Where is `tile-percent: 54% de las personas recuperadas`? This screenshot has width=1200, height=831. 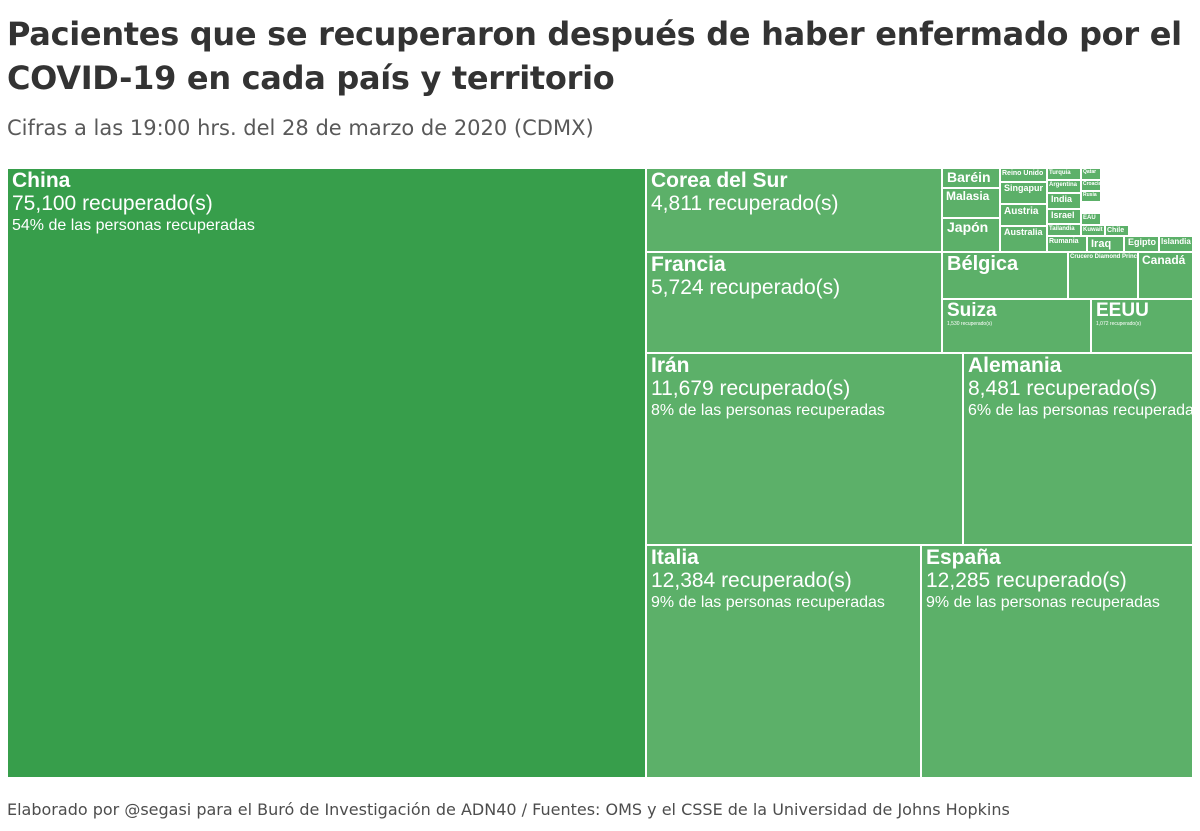
tile-percent: 54% de las personas recuperadas is located at coordinates (133, 225).